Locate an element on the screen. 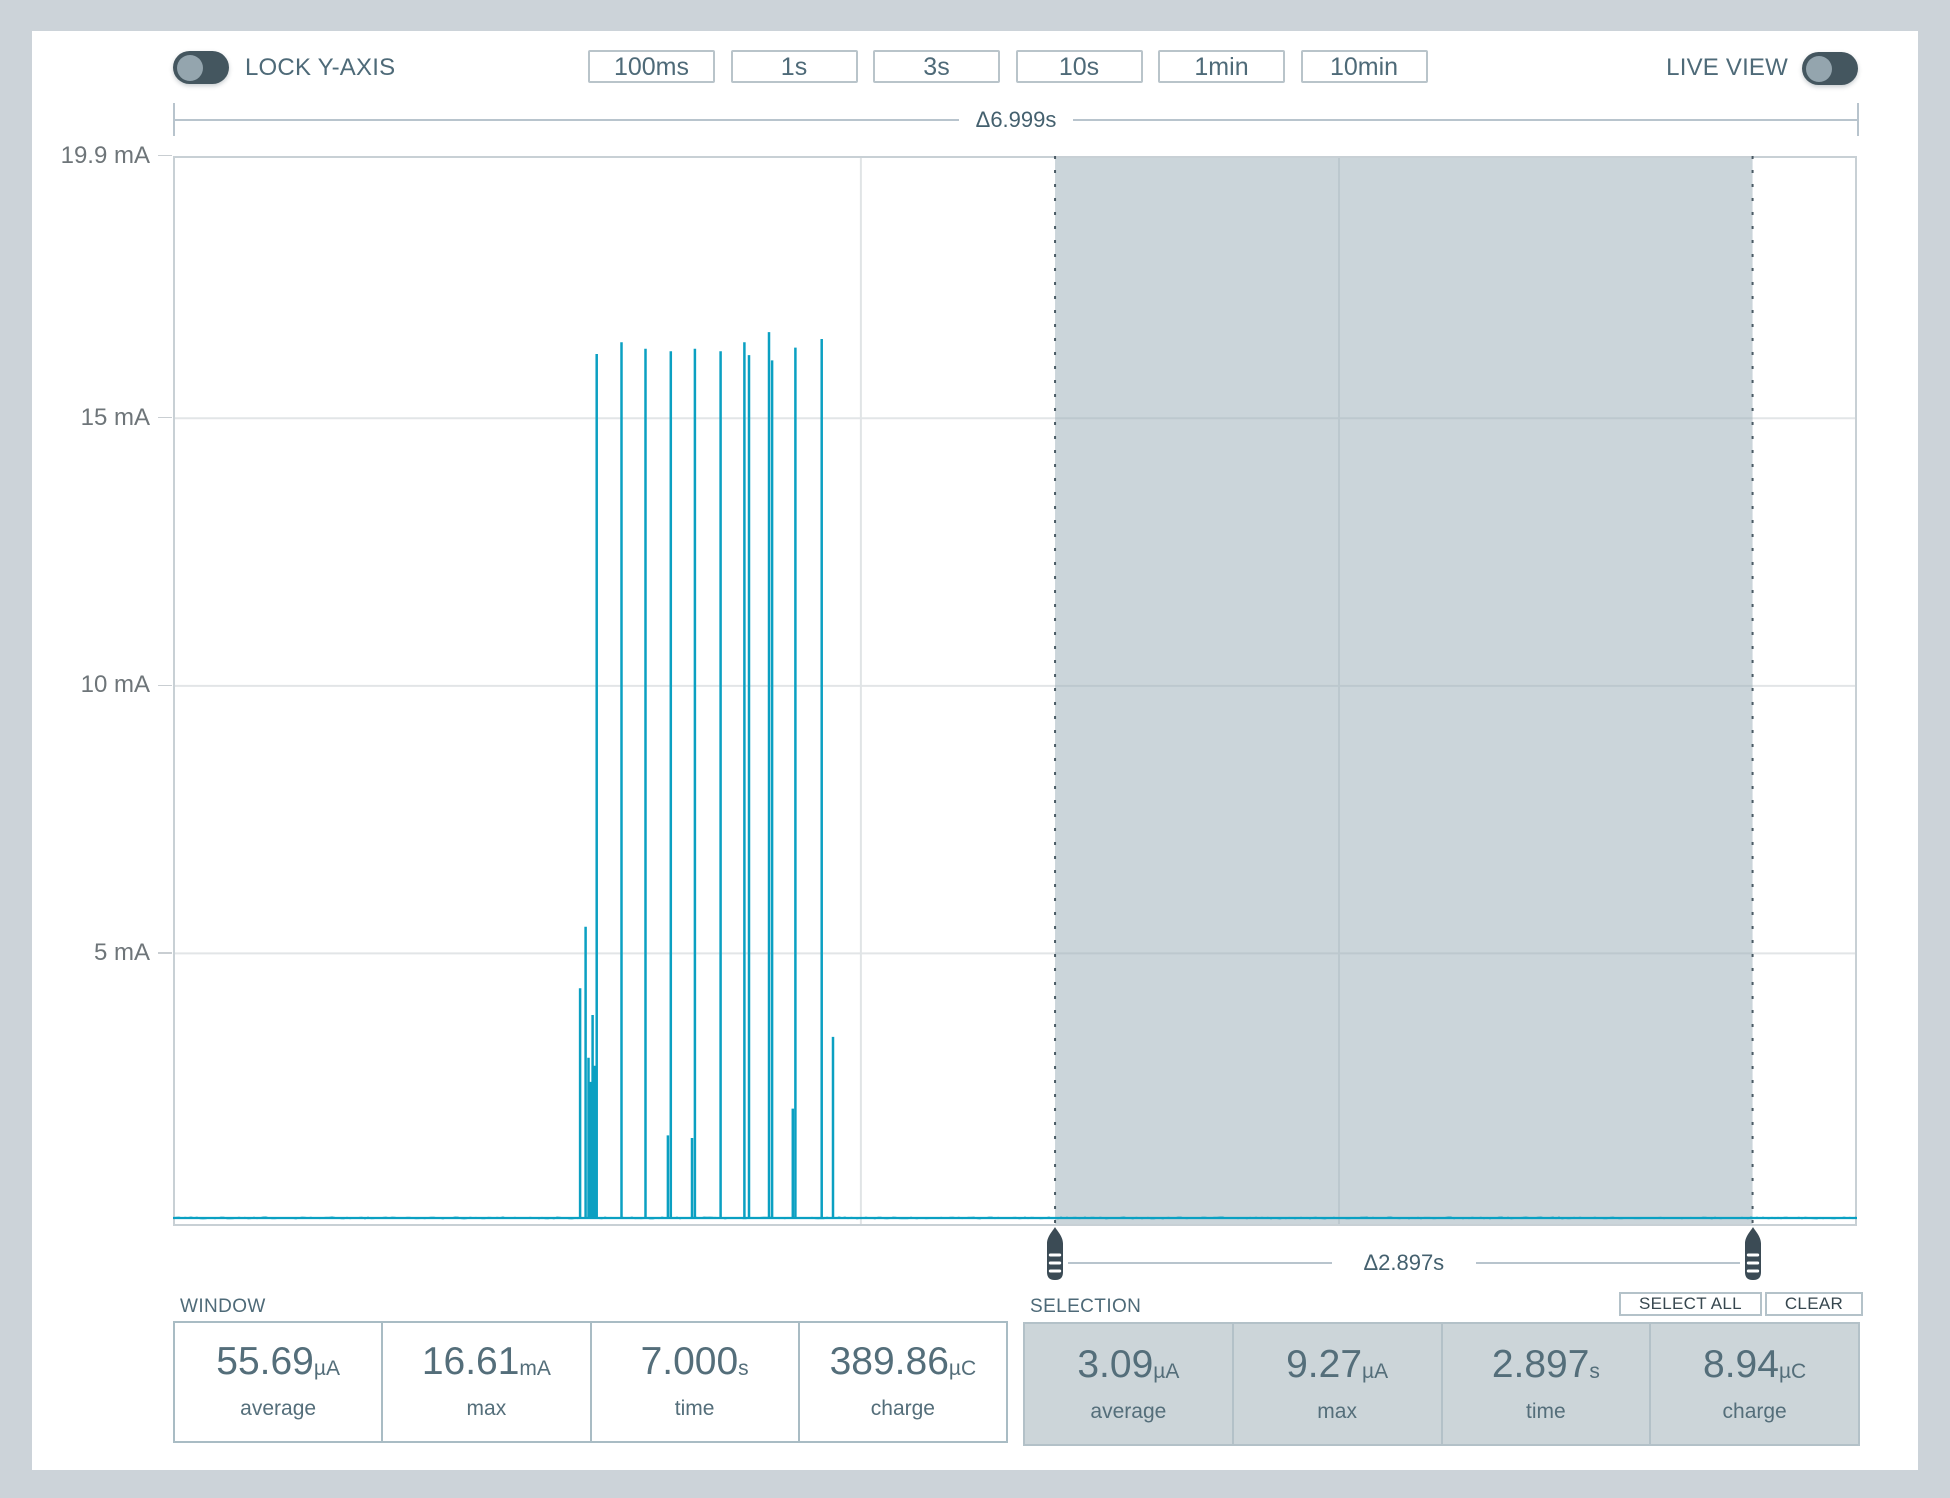  window-delta-label: Δ6.999s is located at coordinates (1016, 119).